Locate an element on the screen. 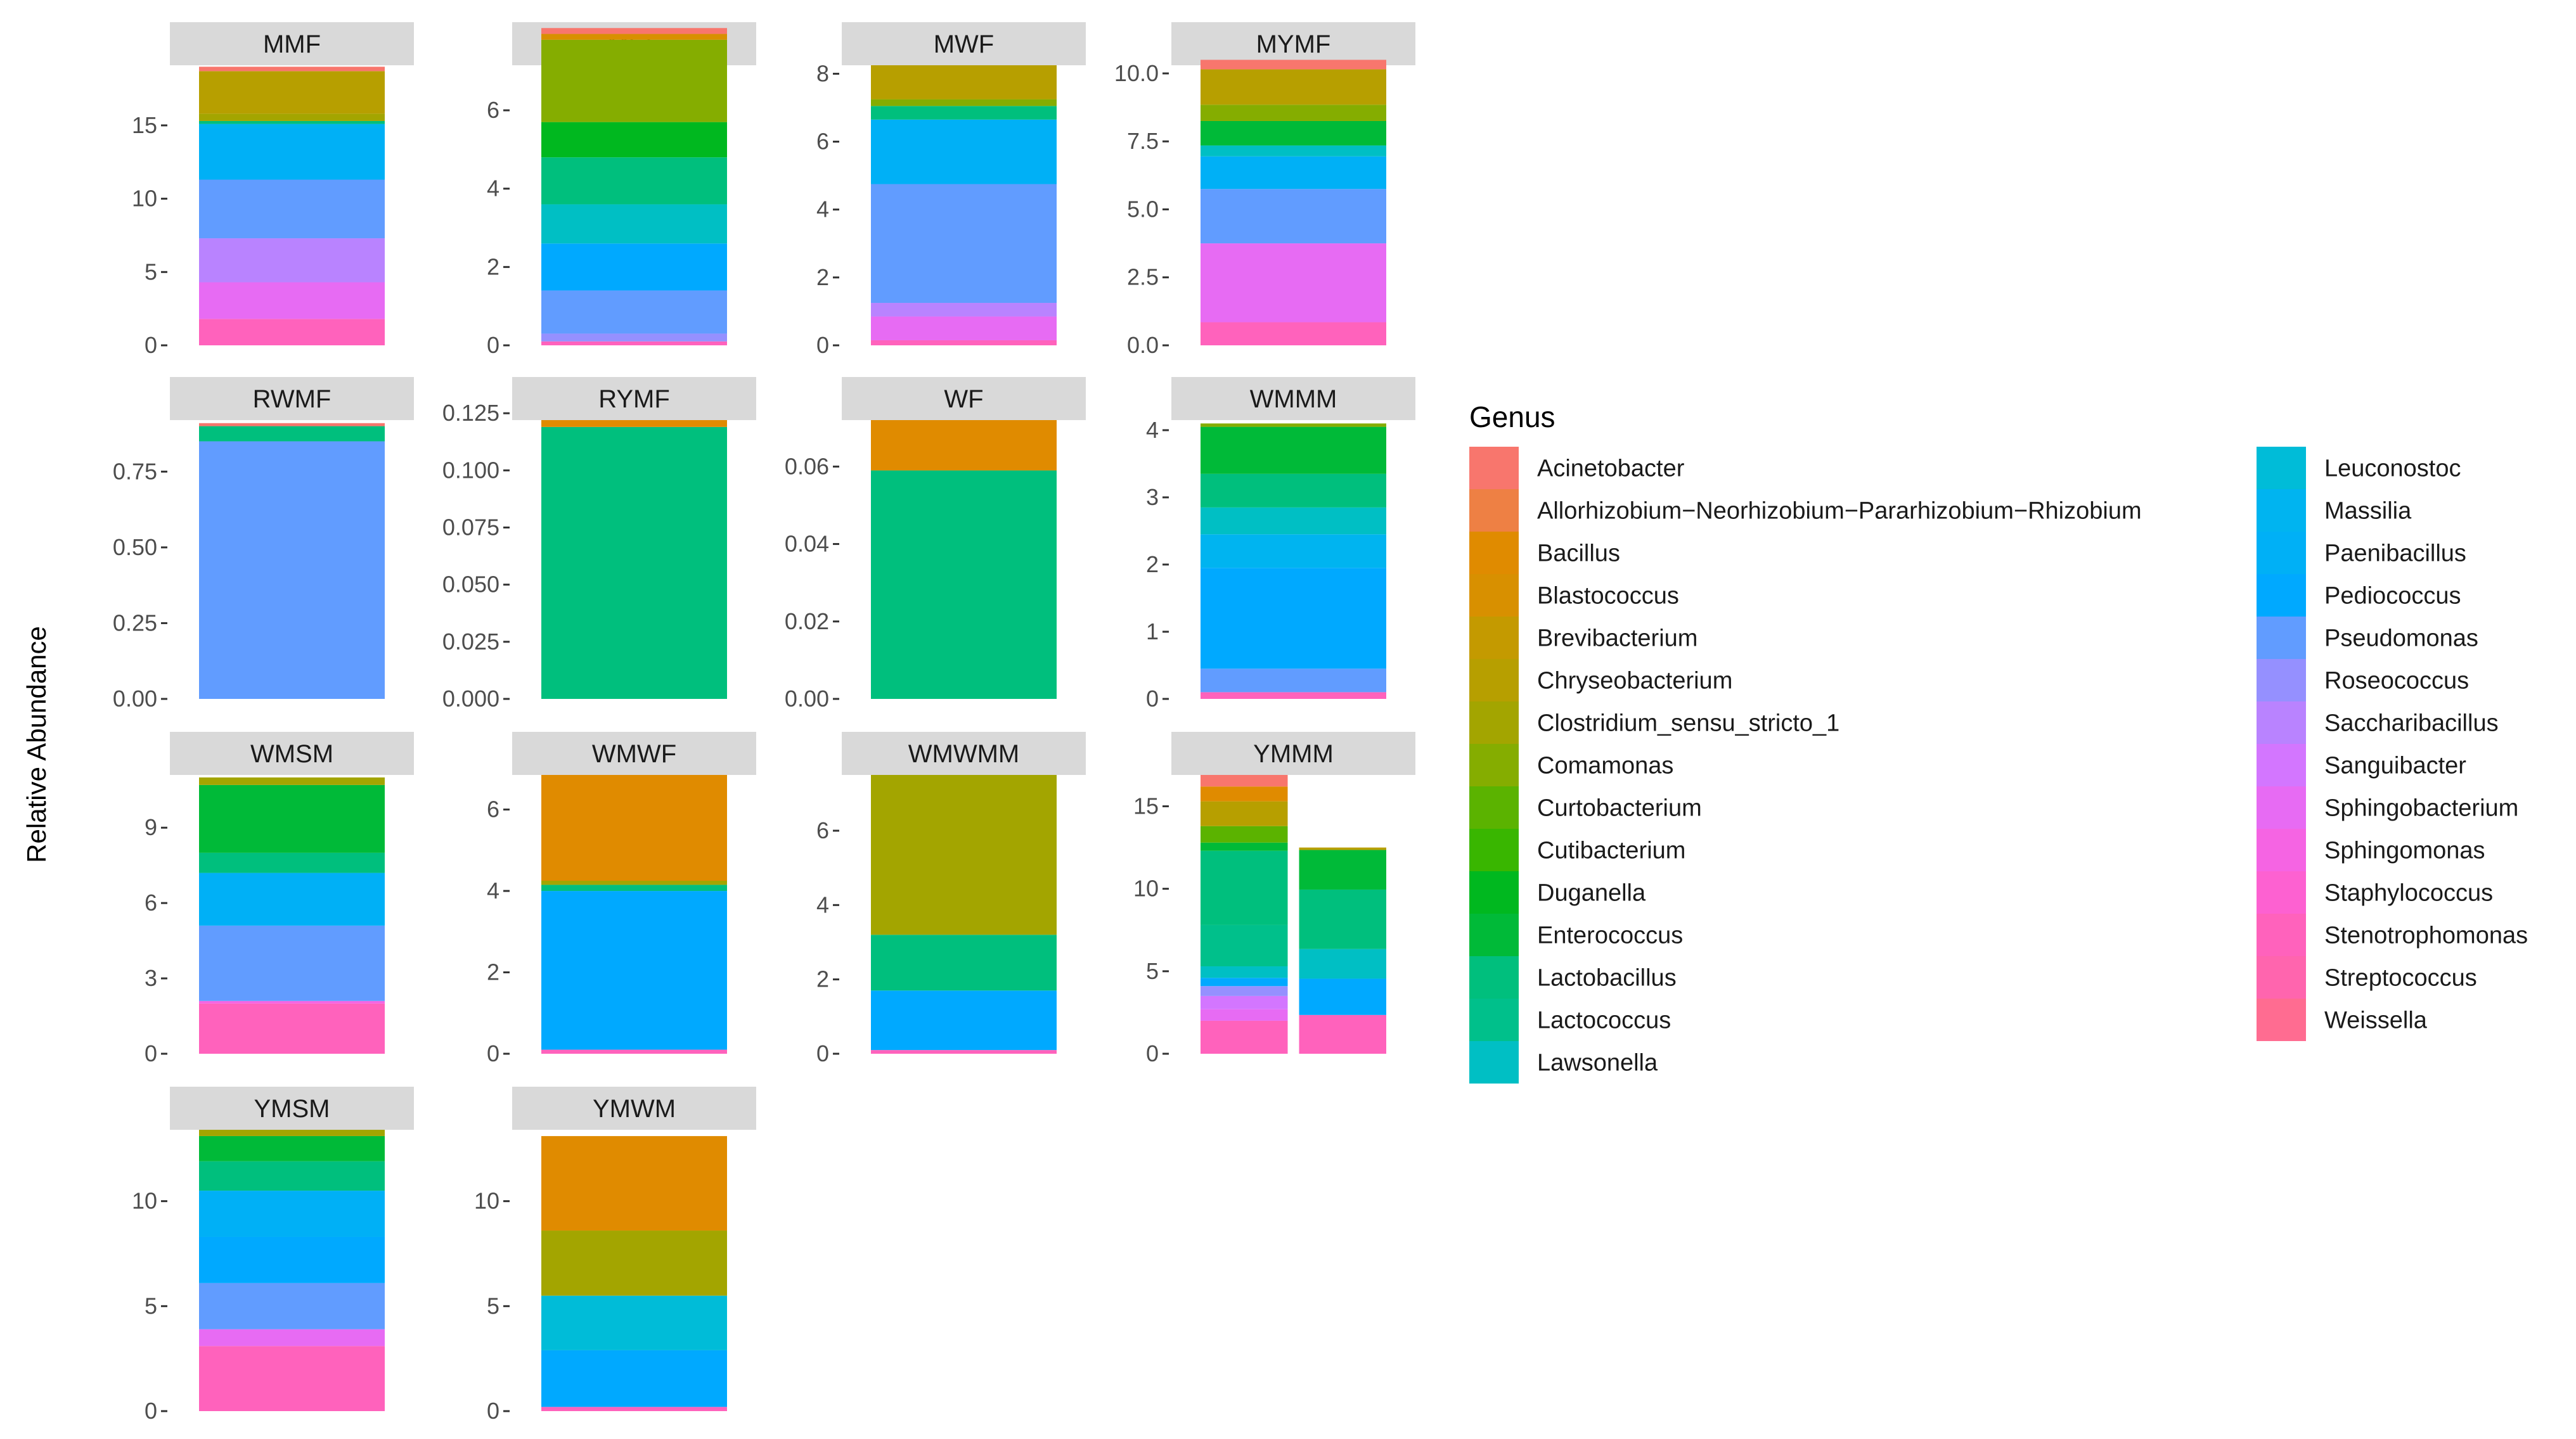 Image resolution: width=2576 pixels, height=1439 pixels. y-tick-label: 0.050 is located at coordinates (471, 585).